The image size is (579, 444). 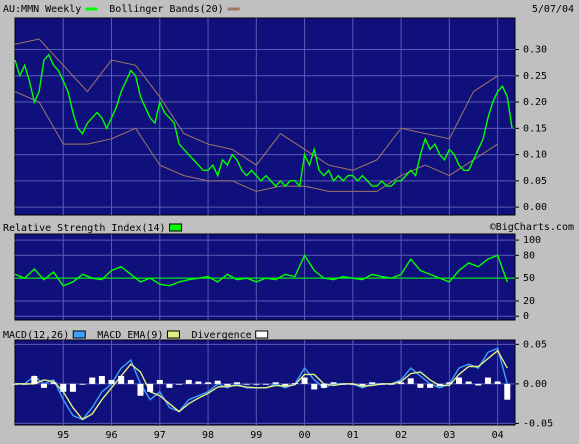 I want to click on x-tick-label: 00, so click(x=305, y=435).